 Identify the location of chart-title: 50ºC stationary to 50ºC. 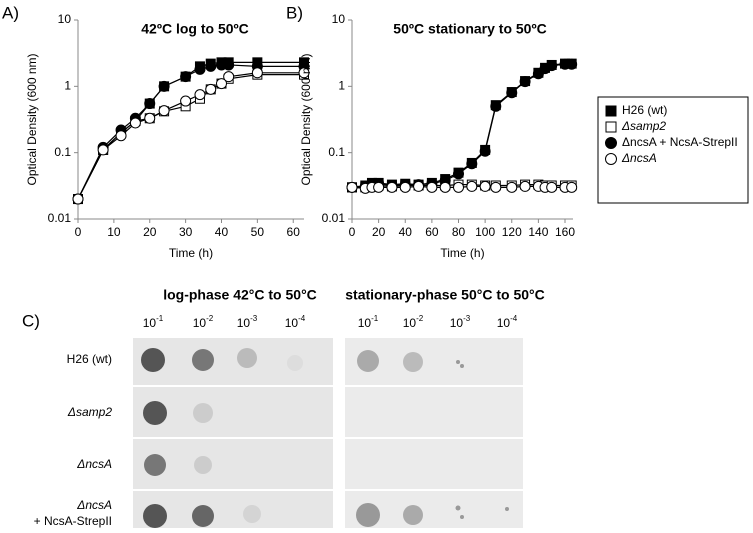
(469, 29).